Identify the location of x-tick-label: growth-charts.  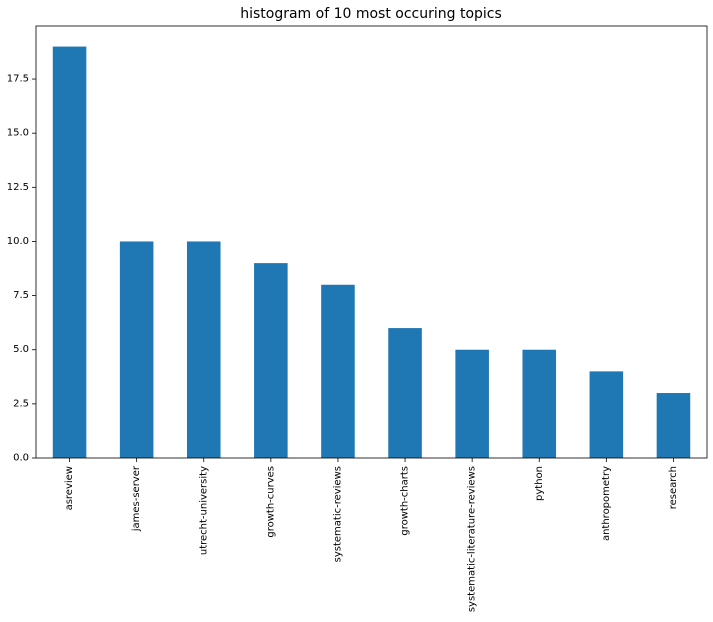
(405, 501).